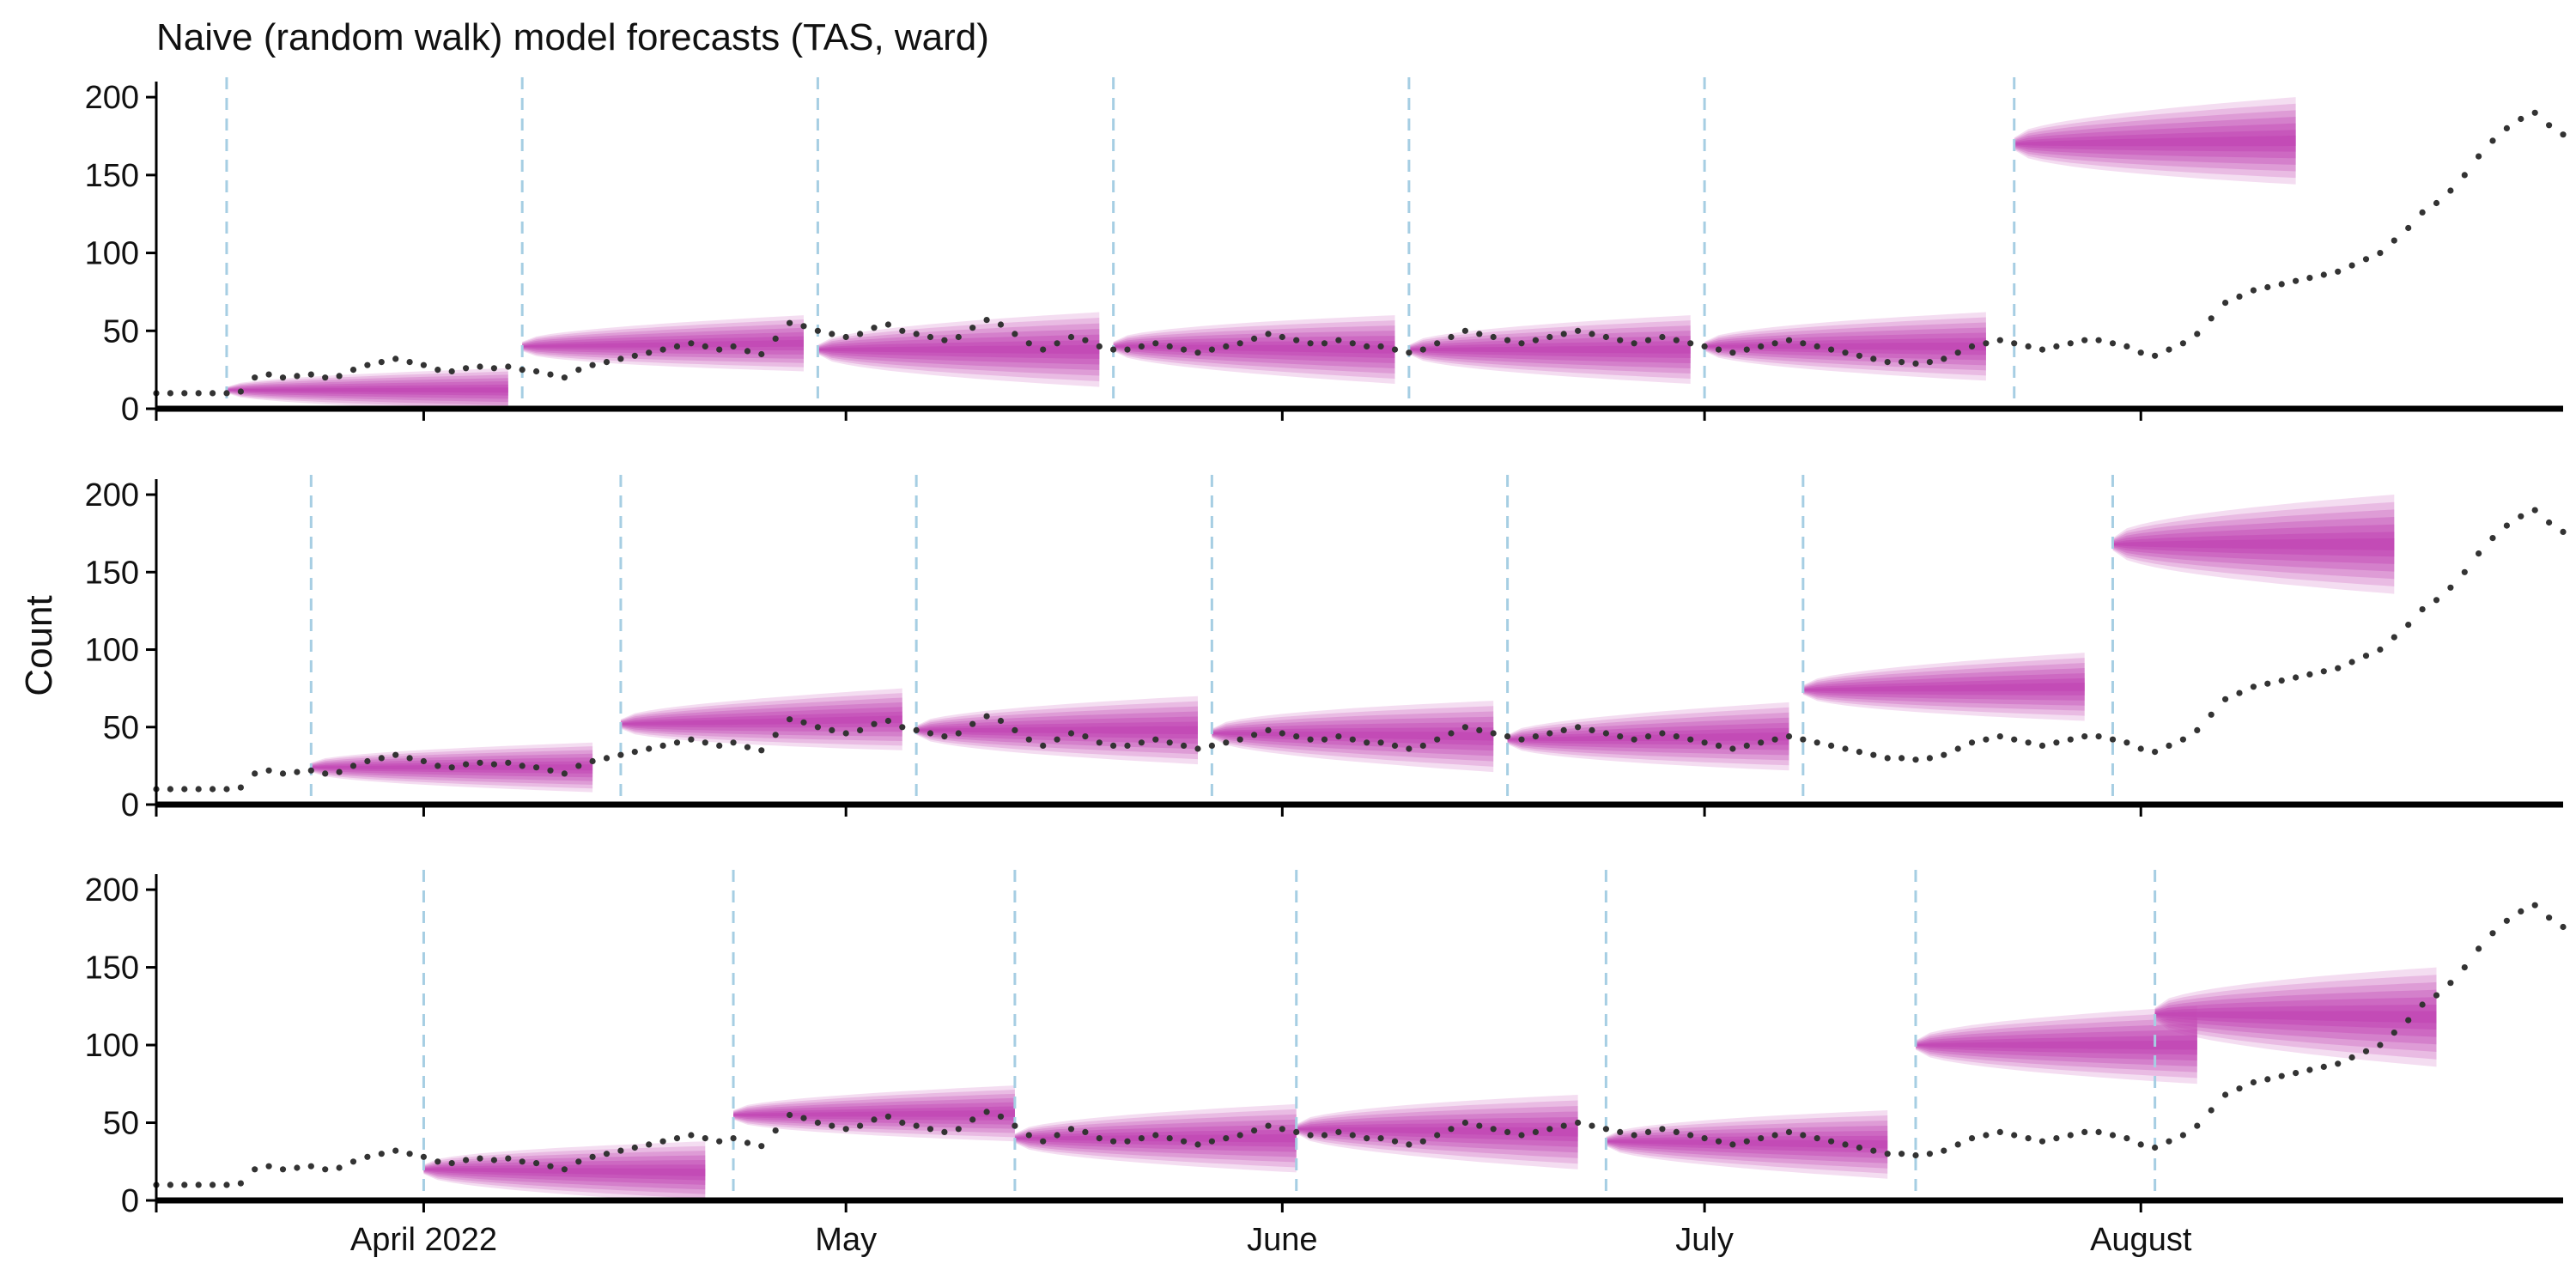 The width and height of the screenshot is (2576, 1288). I want to click on y-tick-label: 200, so click(112, 98).